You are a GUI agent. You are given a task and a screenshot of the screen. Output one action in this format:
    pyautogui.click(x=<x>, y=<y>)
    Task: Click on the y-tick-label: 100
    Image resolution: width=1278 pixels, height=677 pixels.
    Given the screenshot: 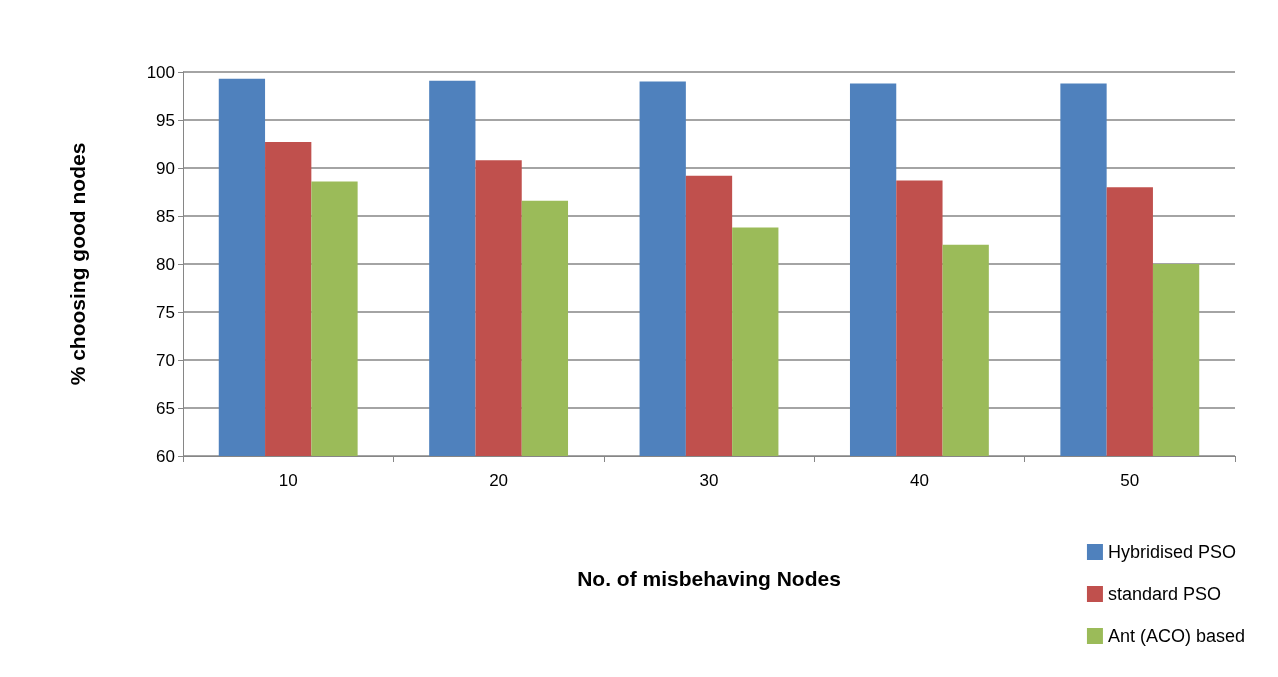 What is the action you would take?
    pyautogui.click(x=160, y=72)
    